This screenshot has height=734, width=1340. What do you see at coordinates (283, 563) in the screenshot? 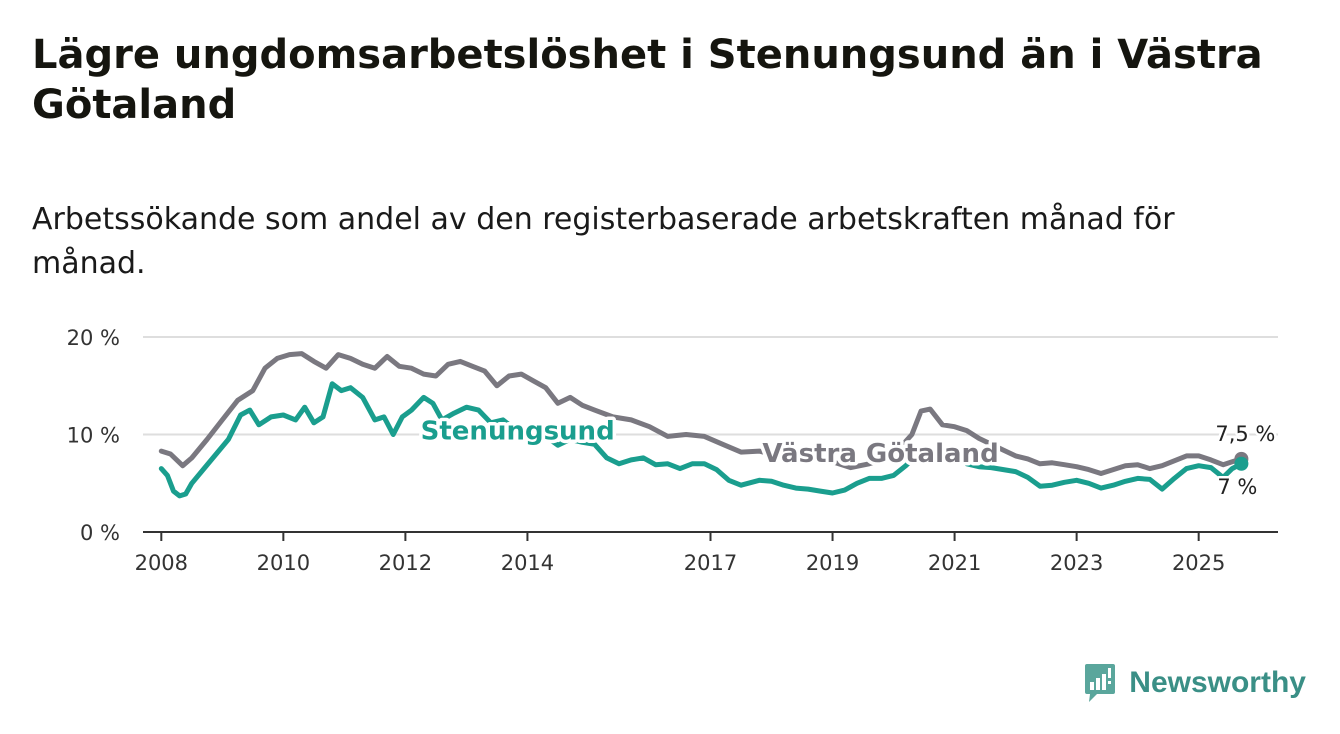
I see `x-tick-label: 2010` at bounding box center [283, 563].